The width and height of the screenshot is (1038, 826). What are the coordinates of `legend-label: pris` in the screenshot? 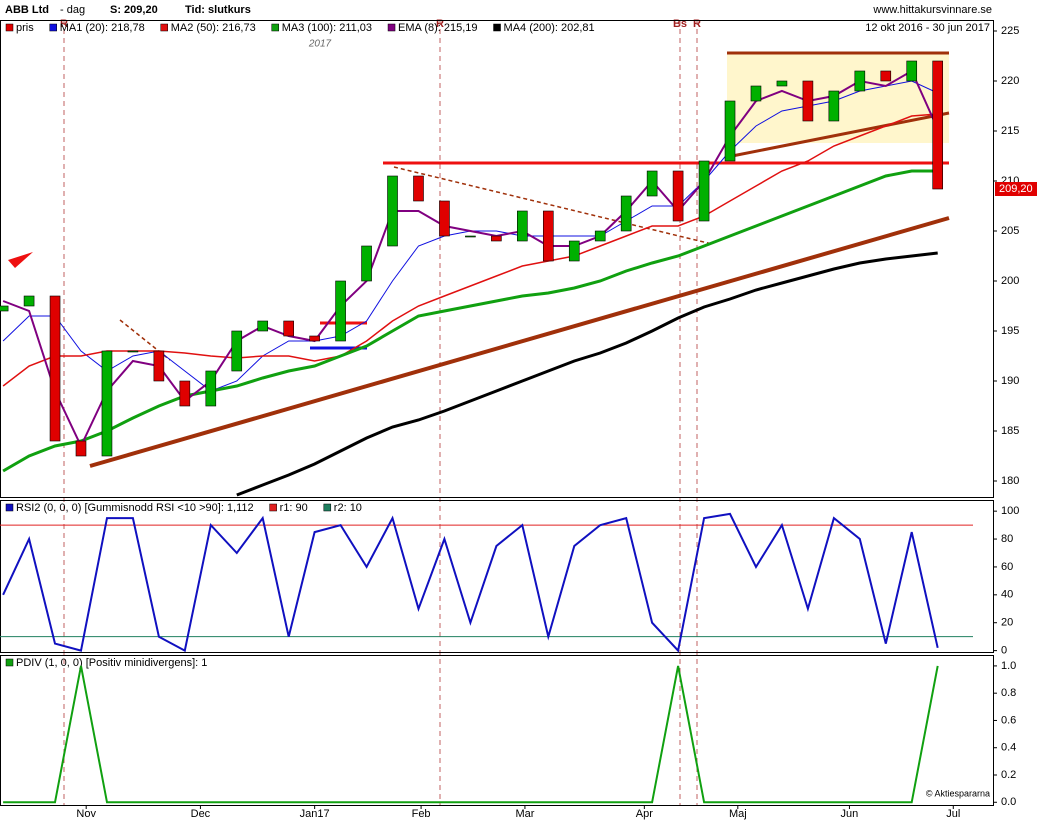 It's located at (25, 28).